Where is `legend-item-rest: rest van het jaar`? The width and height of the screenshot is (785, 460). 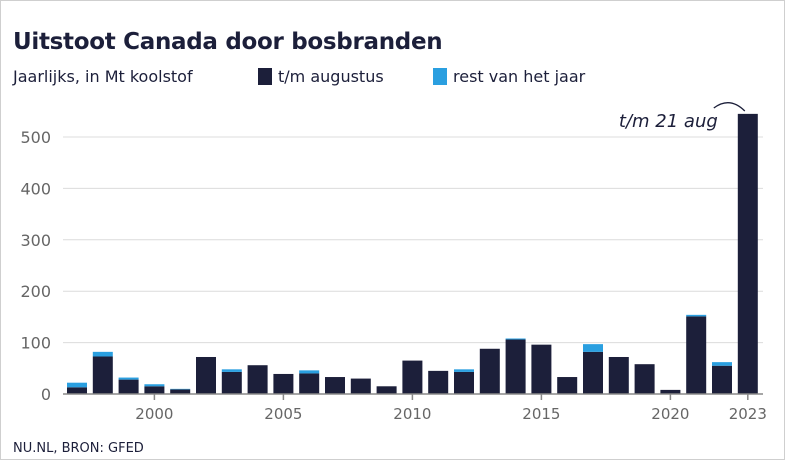 legend-item-rest: rest van het jaar is located at coordinates (509, 76).